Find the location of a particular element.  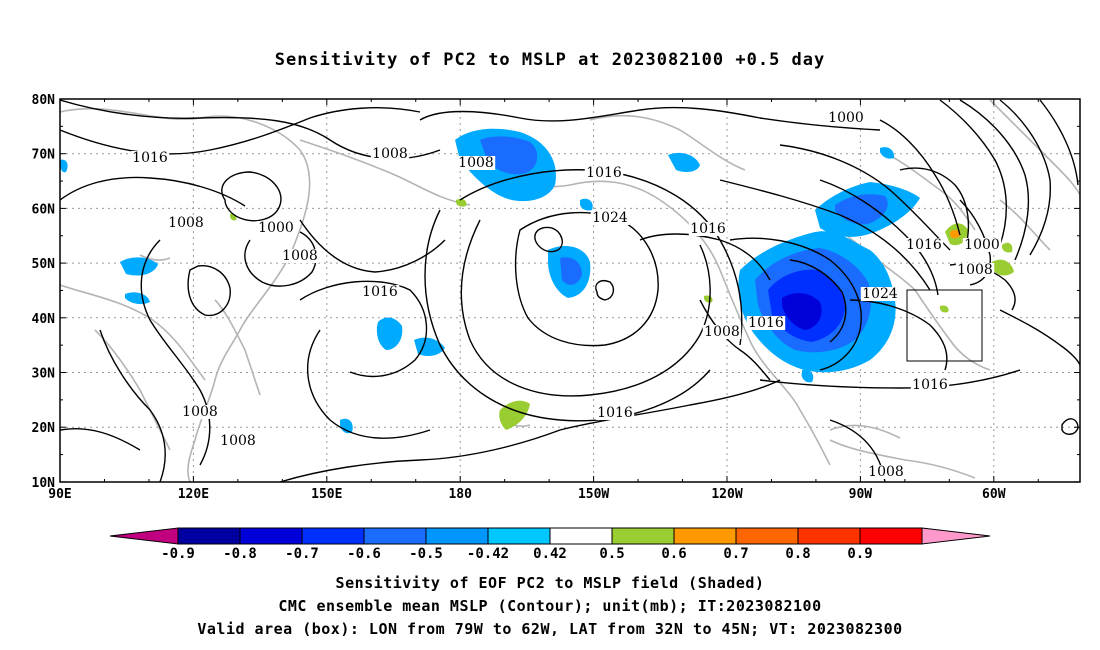

lon-label: 60W is located at coordinates (994, 494).